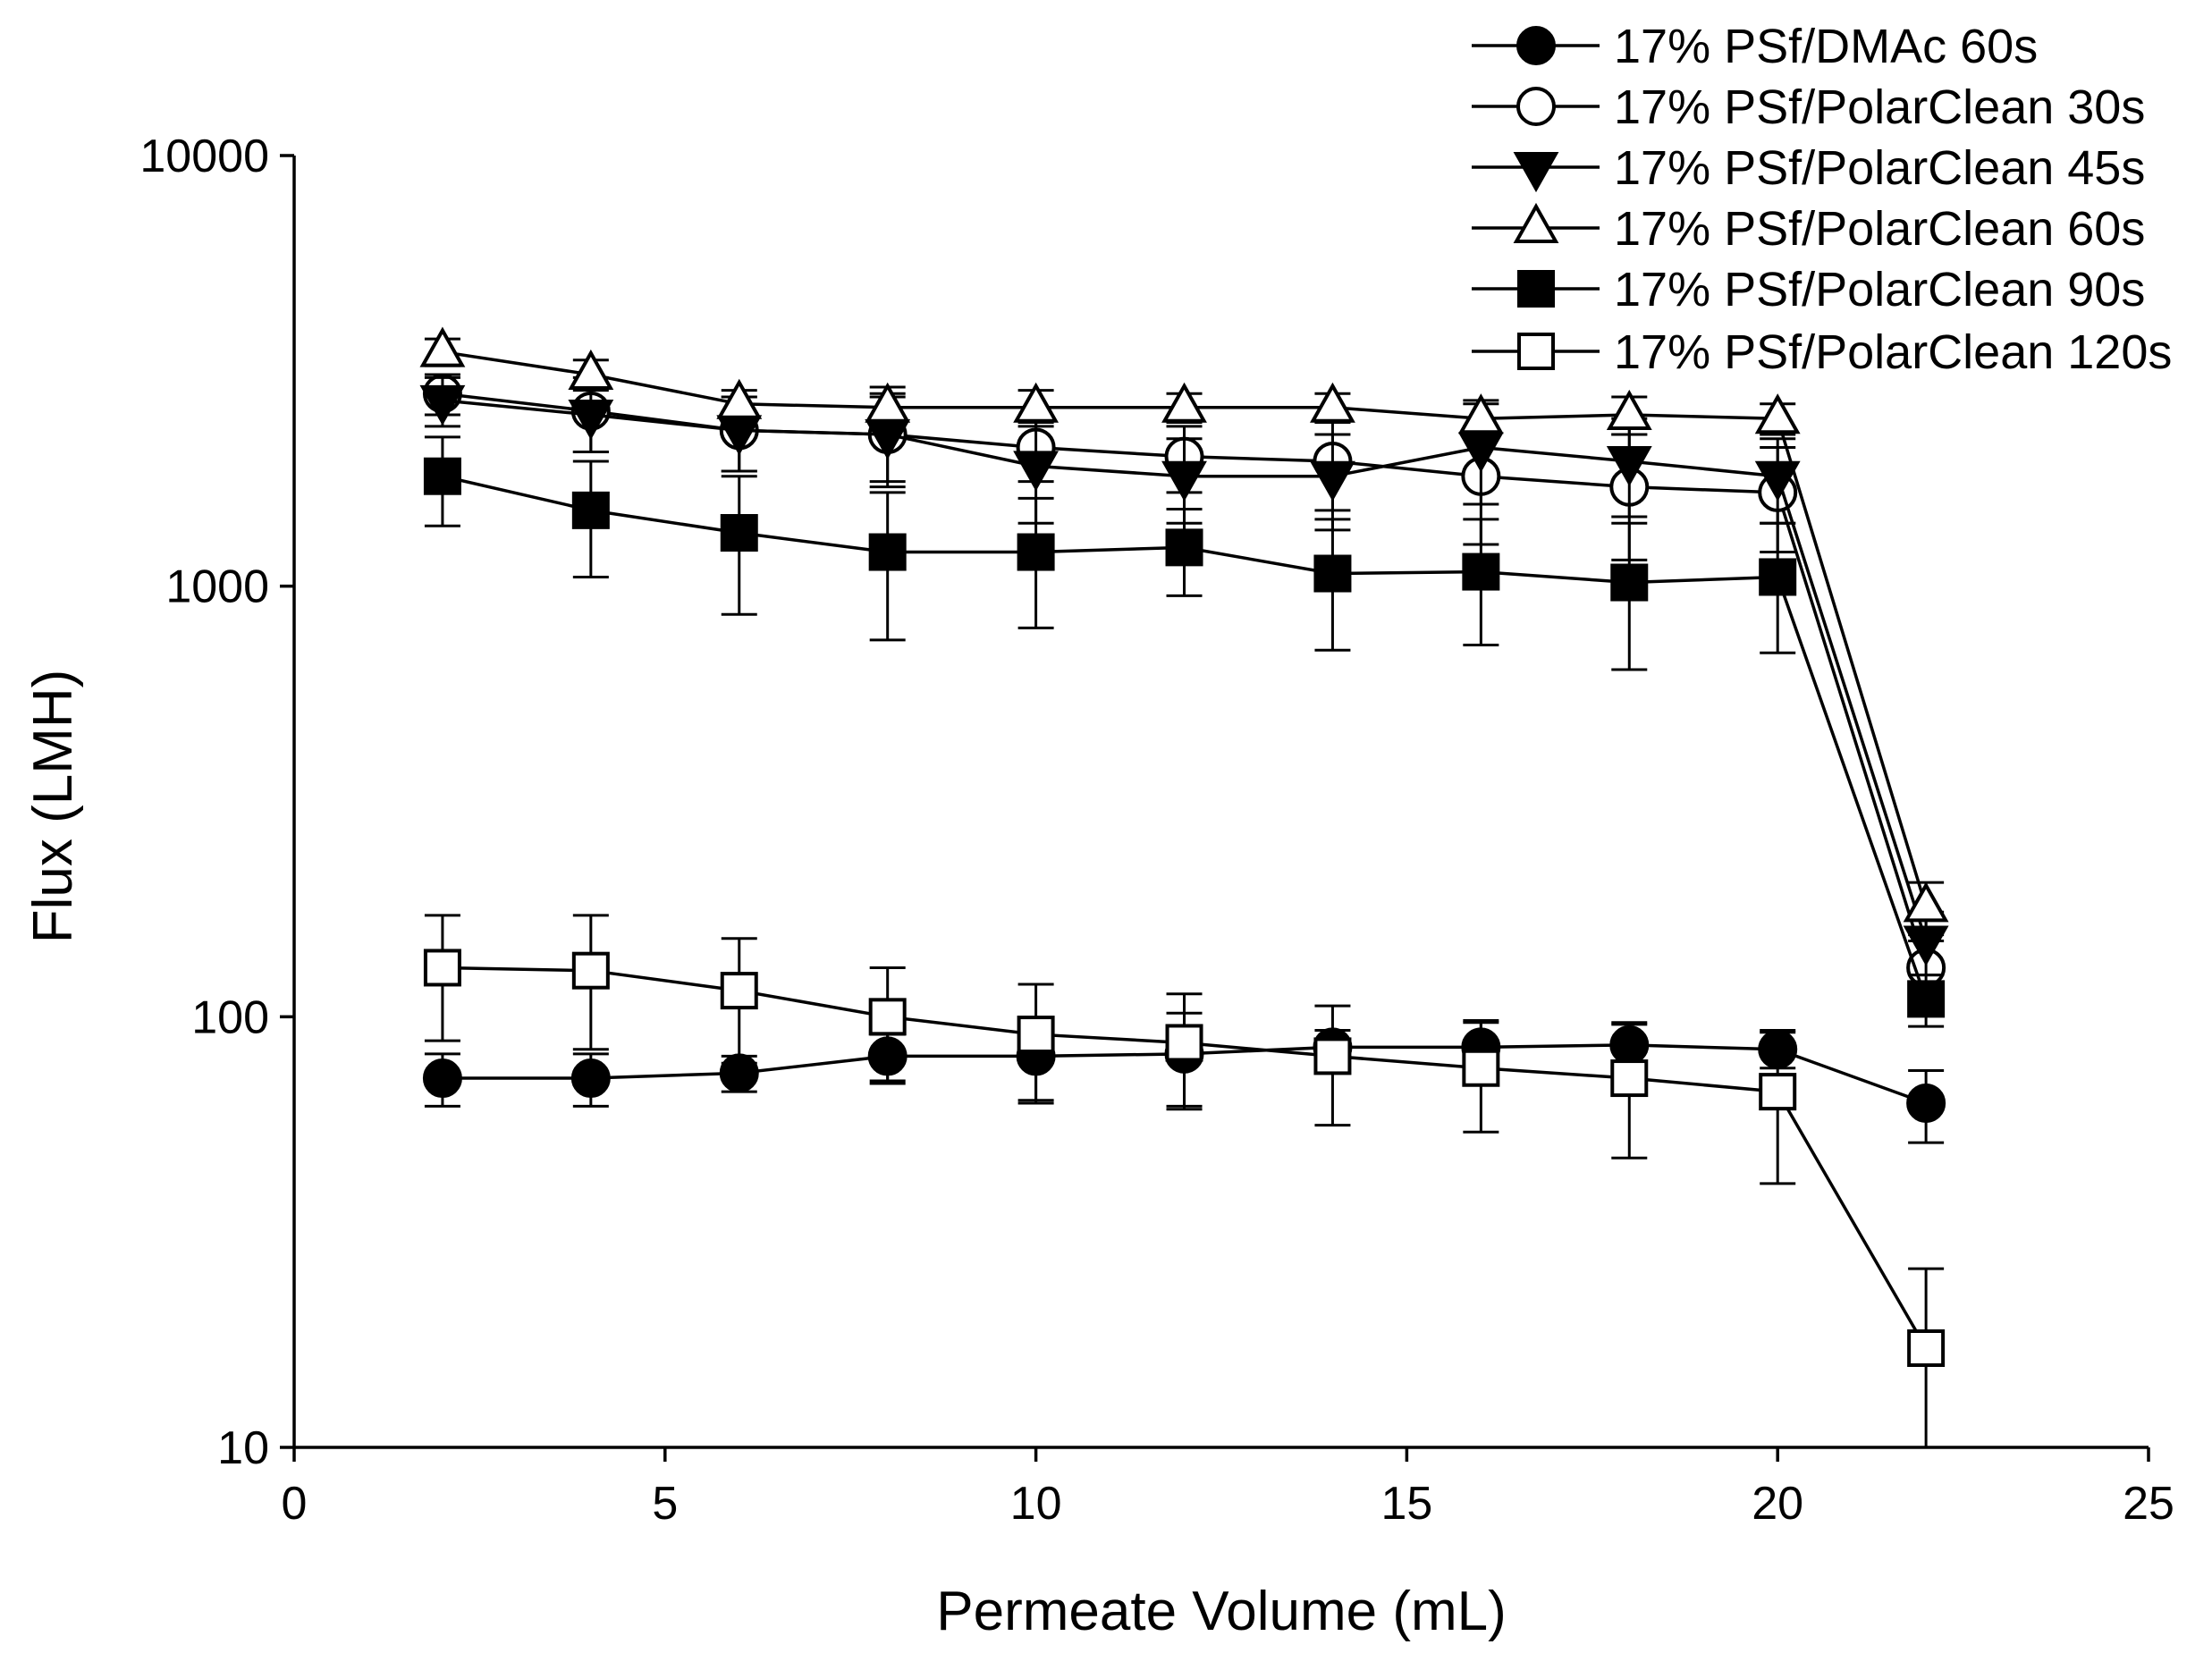 Image resolution: width=2212 pixels, height=1653 pixels. Describe the element at coordinates (1481, 571) in the screenshot. I see `point-17-psf-polarclean-90s-x16` at that location.